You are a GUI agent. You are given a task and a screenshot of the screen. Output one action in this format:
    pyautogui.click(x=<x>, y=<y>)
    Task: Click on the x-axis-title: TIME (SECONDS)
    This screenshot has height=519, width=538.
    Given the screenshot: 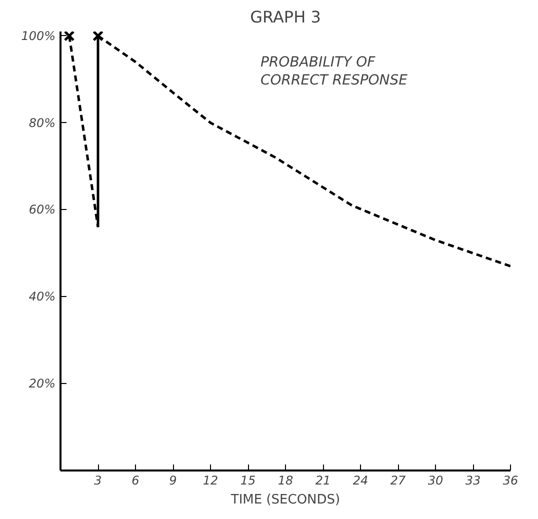 What is the action you would take?
    pyautogui.click(x=285, y=500)
    